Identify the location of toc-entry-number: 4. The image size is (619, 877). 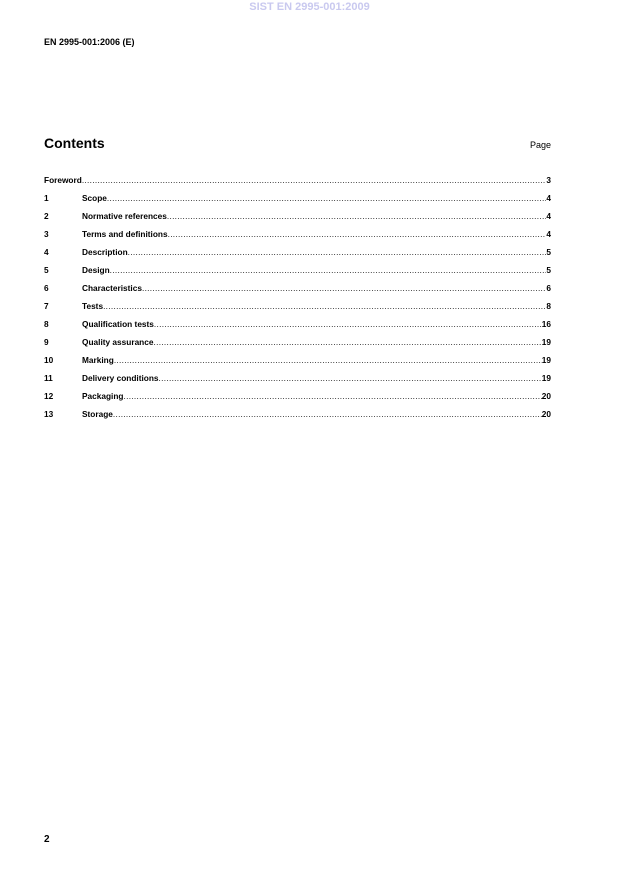
(46, 252).